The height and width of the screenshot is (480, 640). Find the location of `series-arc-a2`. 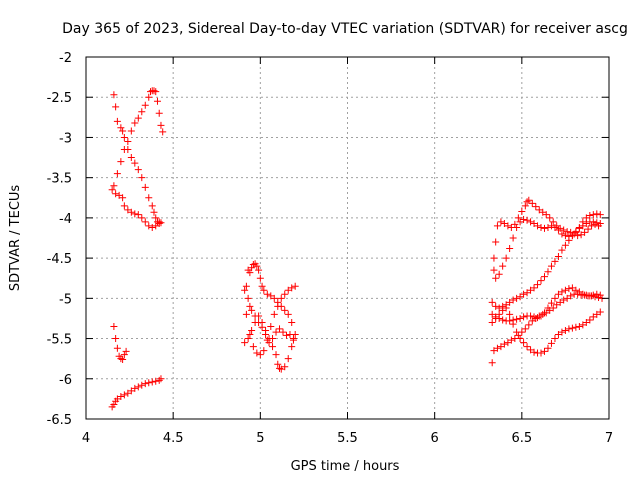

series-arc-a2 is located at coordinates (137, 159).